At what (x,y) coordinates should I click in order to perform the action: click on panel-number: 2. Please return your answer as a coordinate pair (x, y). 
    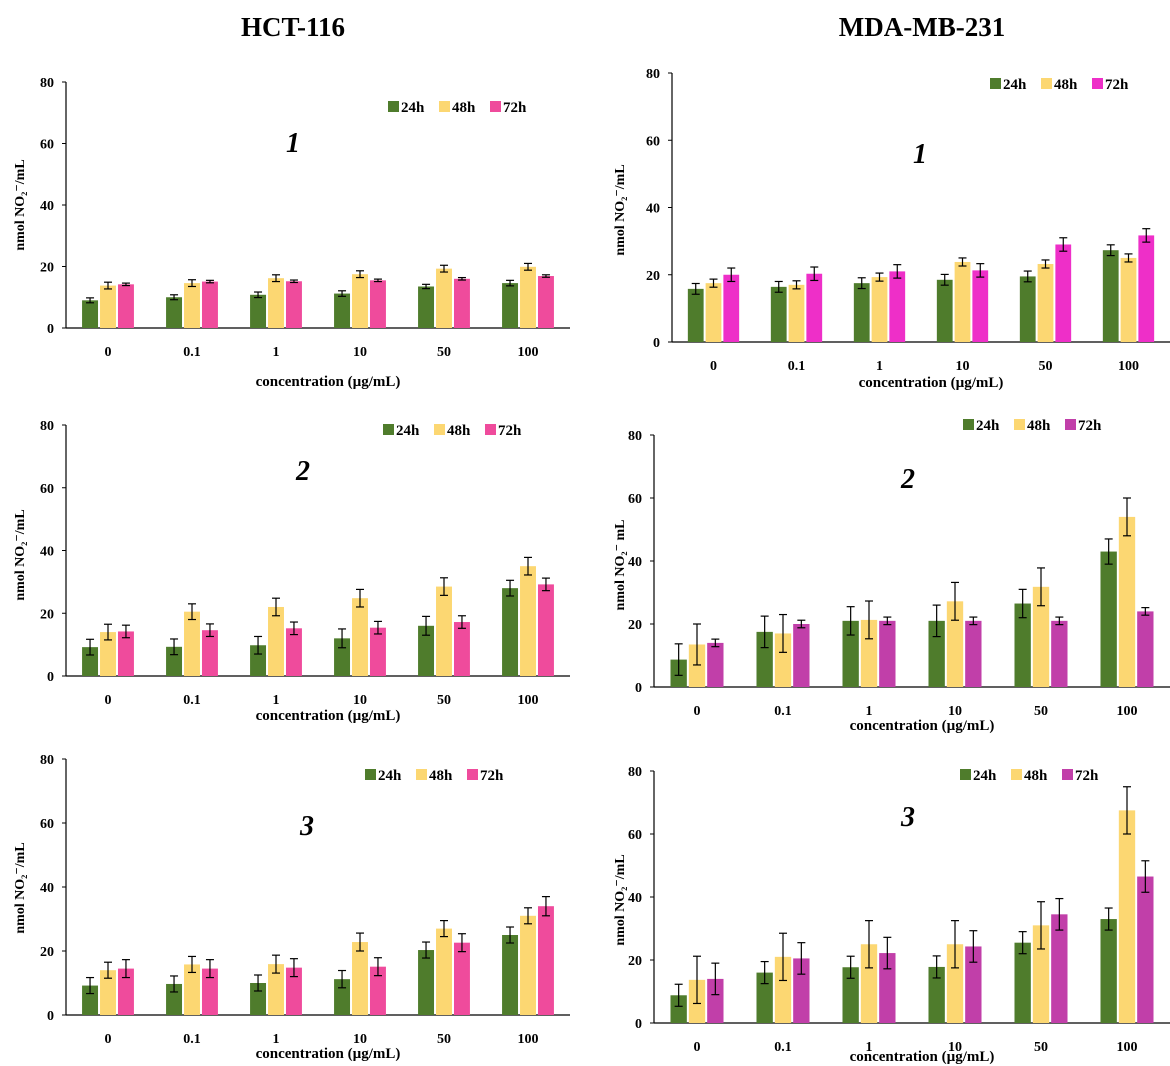
    Looking at the image, I should click on (907, 479).